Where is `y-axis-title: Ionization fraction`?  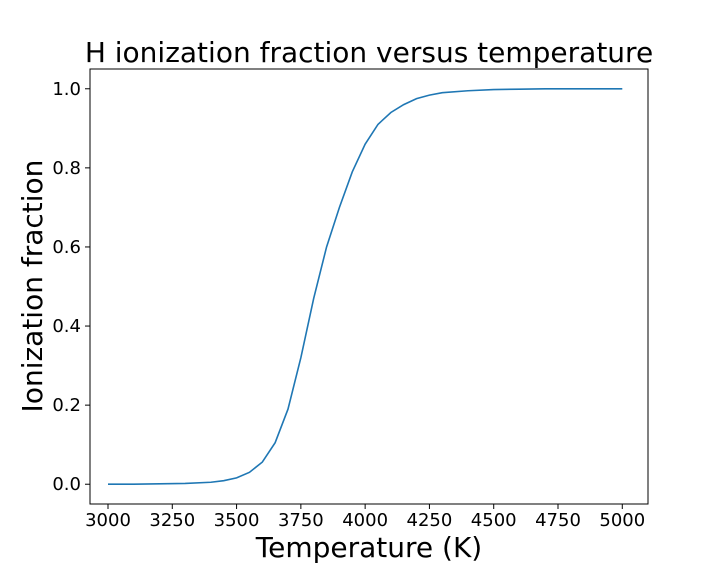
y-axis-title: Ionization fraction is located at coordinates (32, 286).